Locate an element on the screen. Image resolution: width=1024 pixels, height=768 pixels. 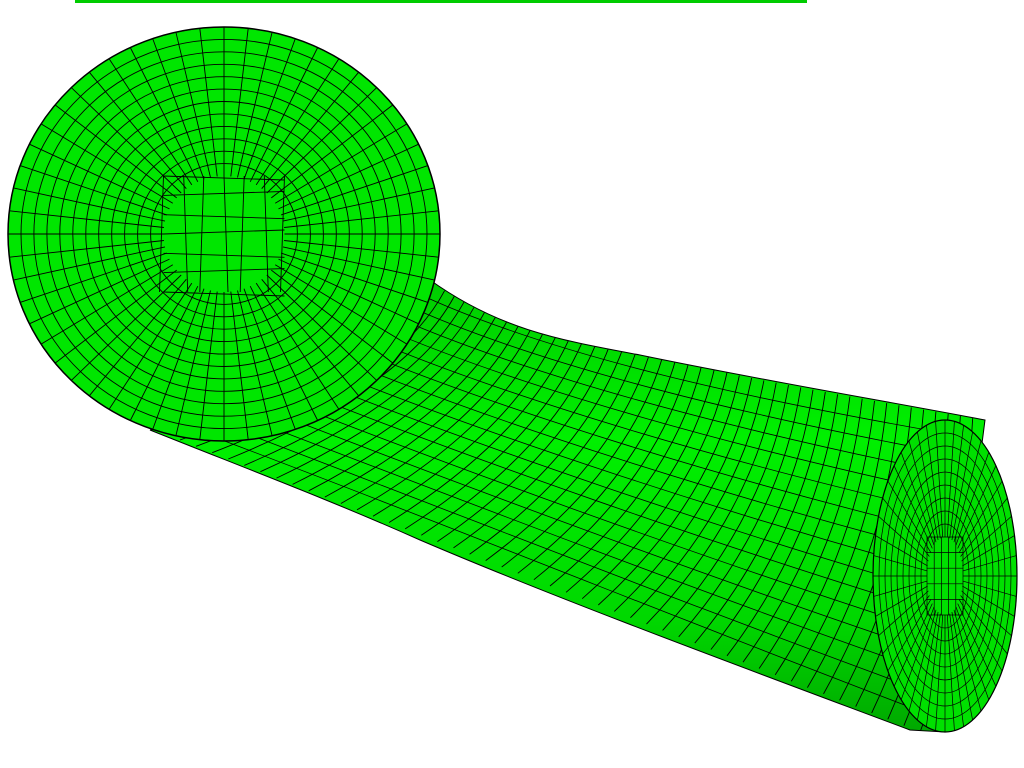
top-edge-strip is located at coordinates (441, 1).